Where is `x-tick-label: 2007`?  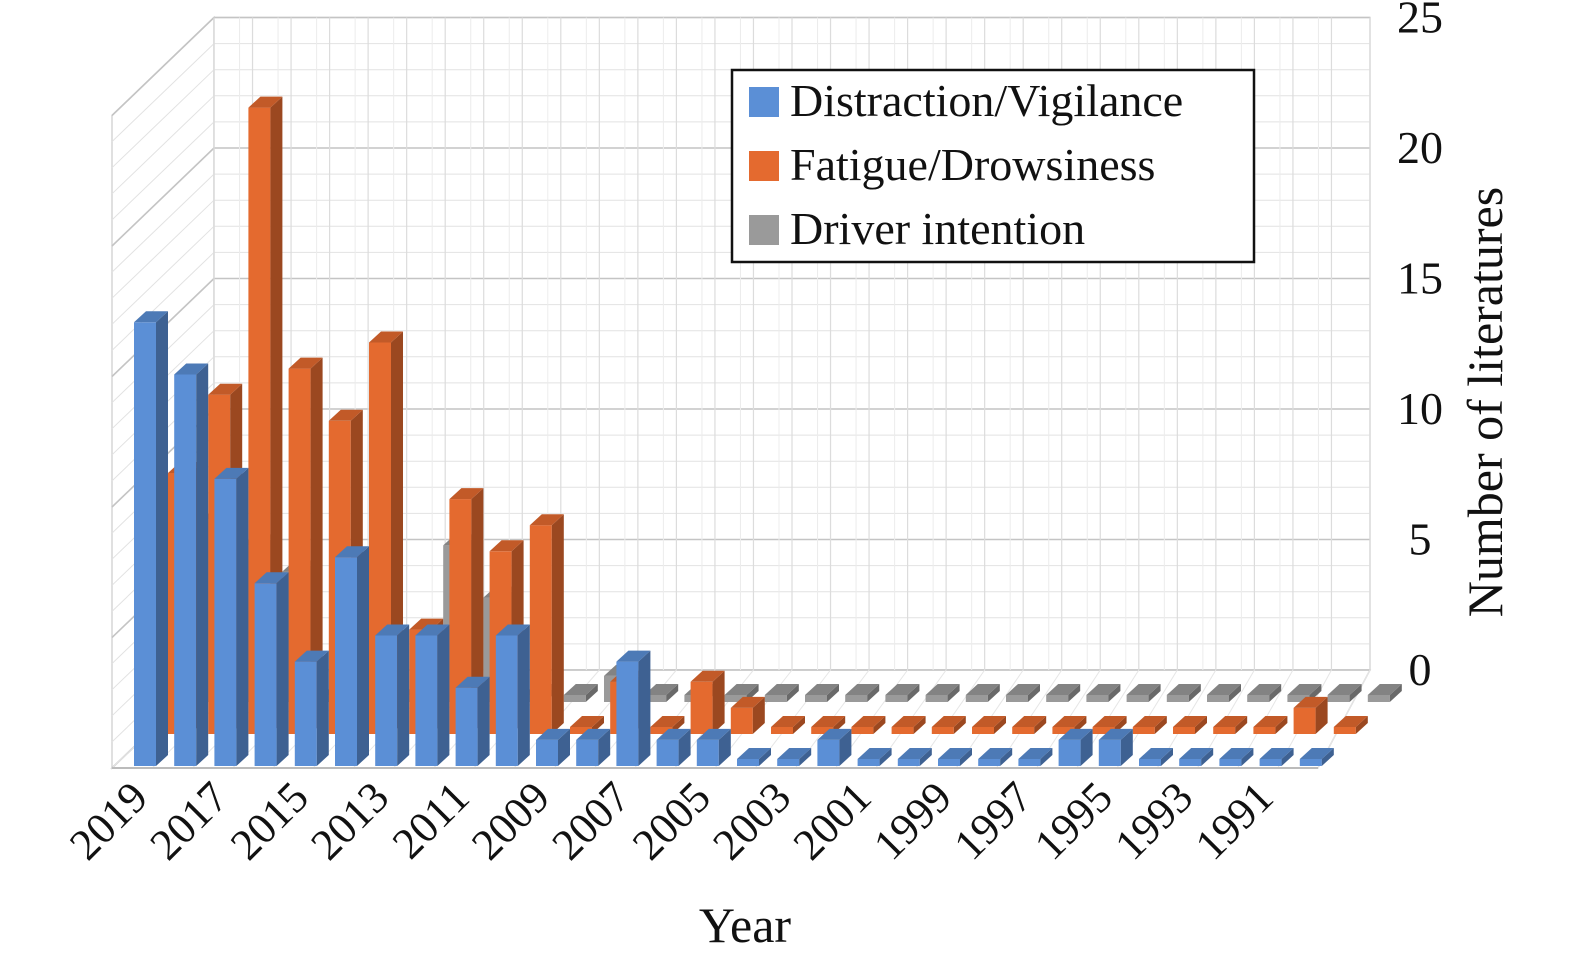
x-tick-label: 2007 is located at coordinates (591, 820).